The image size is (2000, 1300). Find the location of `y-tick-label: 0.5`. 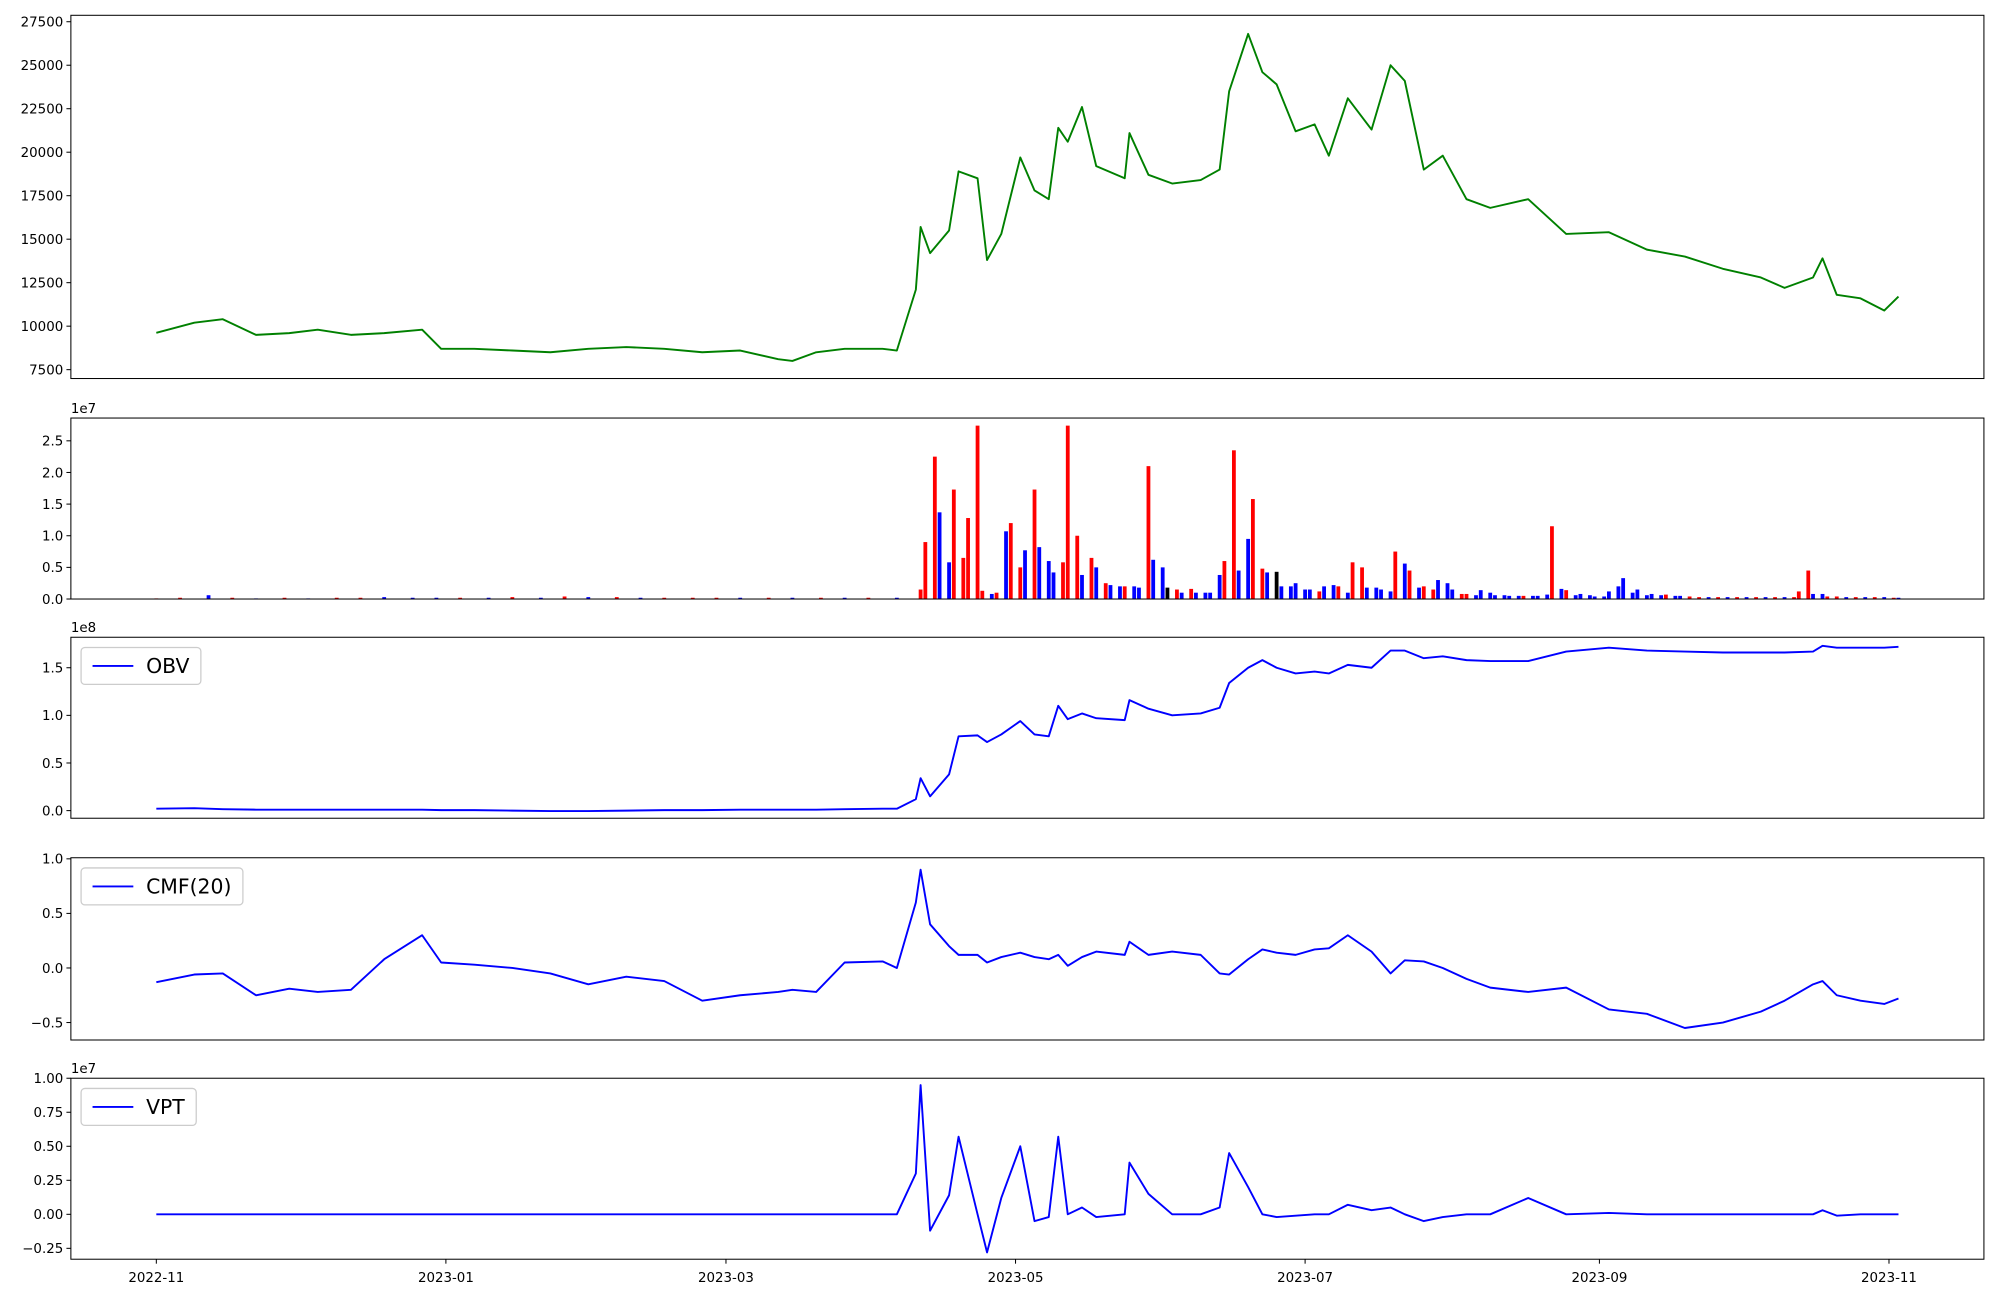

y-tick-label: 0.5 is located at coordinates (52, 568).